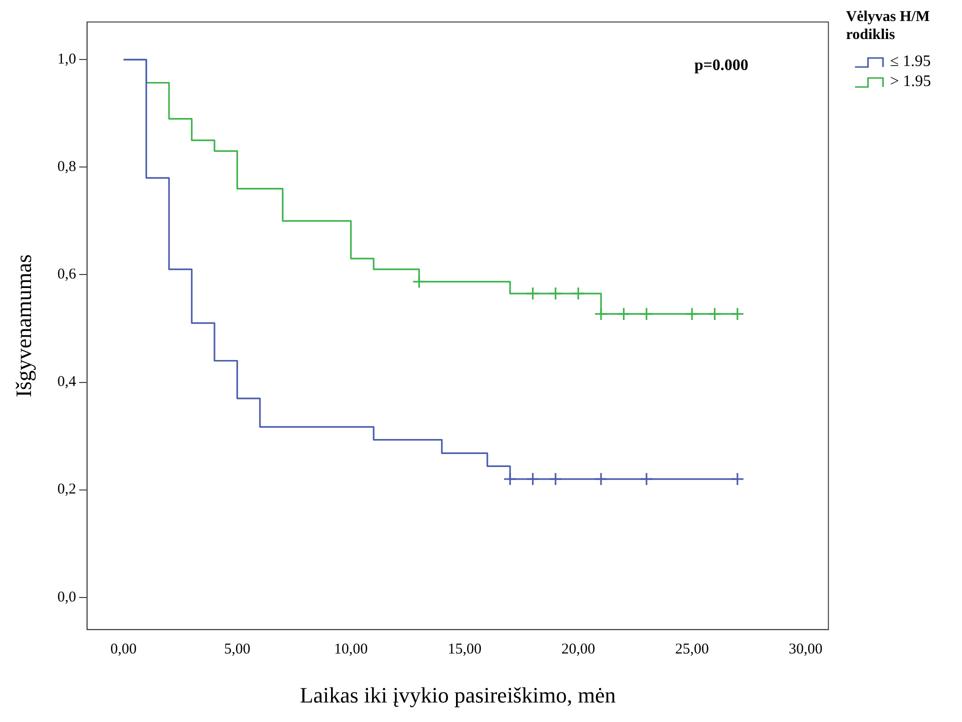 The height and width of the screenshot is (722, 962). I want to click on x-tick-label: 20,00, so click(578, 650).